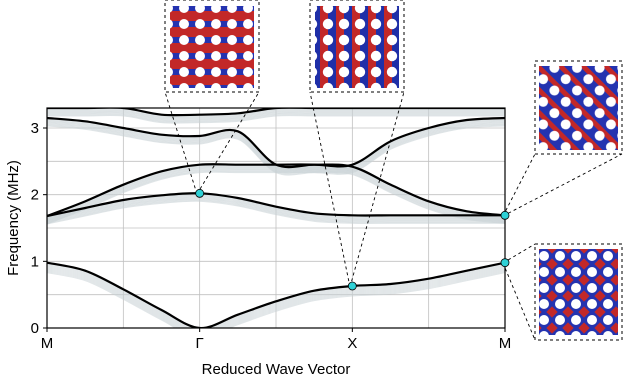 This screenshot has height=382, width=624. I want to click on callout-line-m-lower-b, so click(519, 301).